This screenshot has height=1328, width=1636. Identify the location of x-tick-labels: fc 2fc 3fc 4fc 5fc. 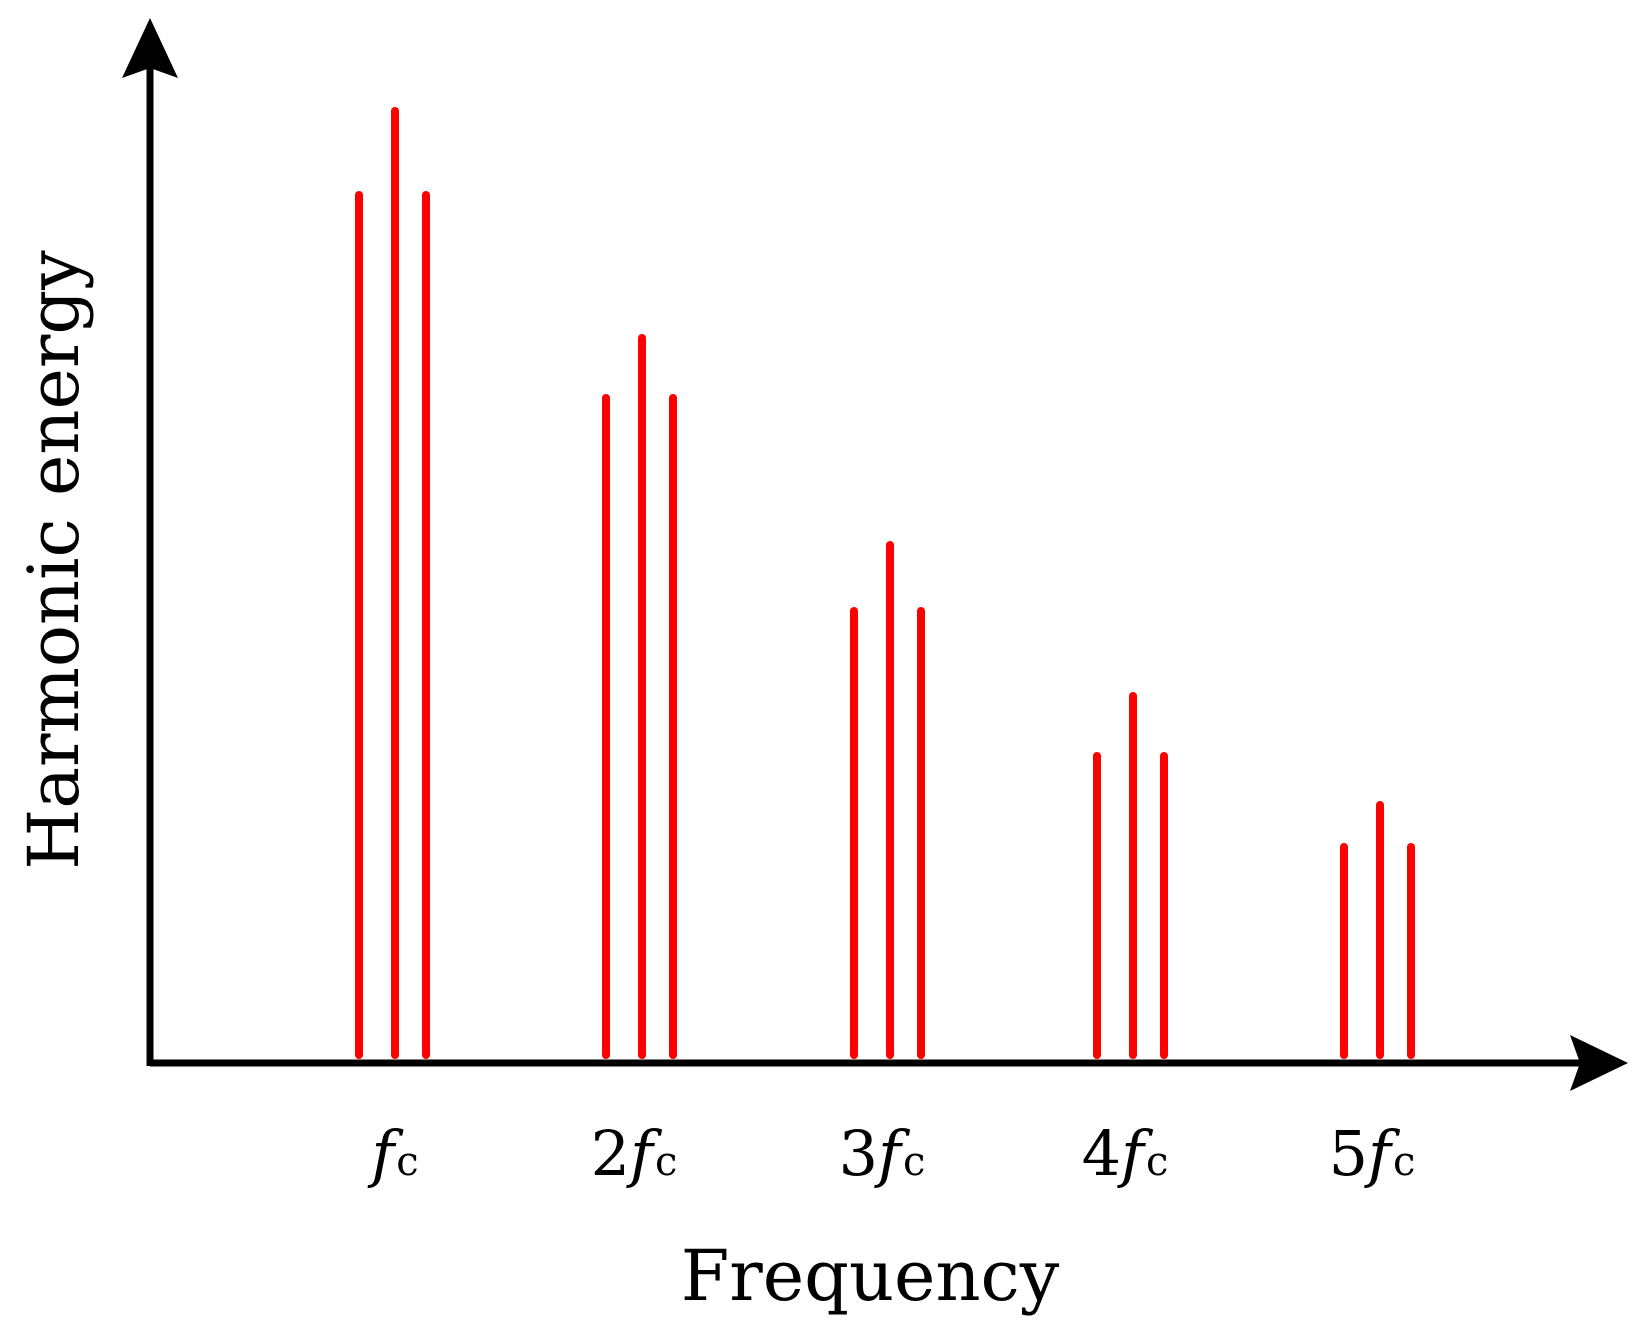
(891, 1153).